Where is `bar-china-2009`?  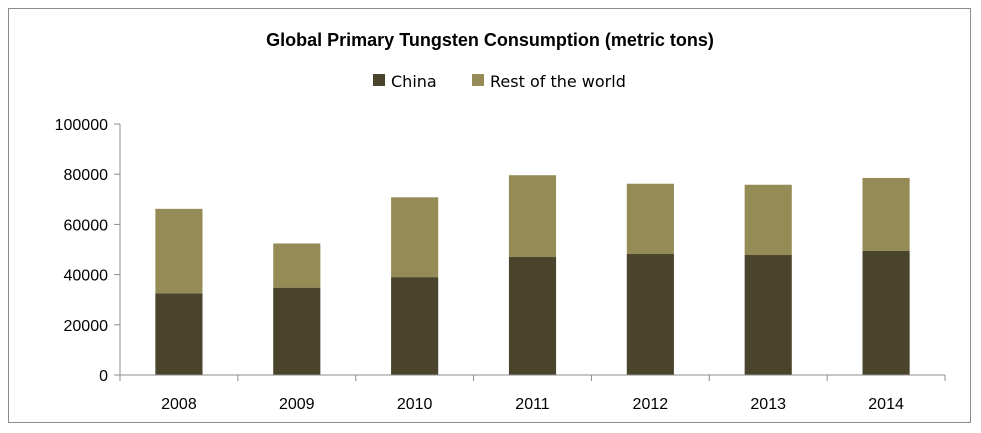
bar-china-2009 is located at coordinates (297, 331).